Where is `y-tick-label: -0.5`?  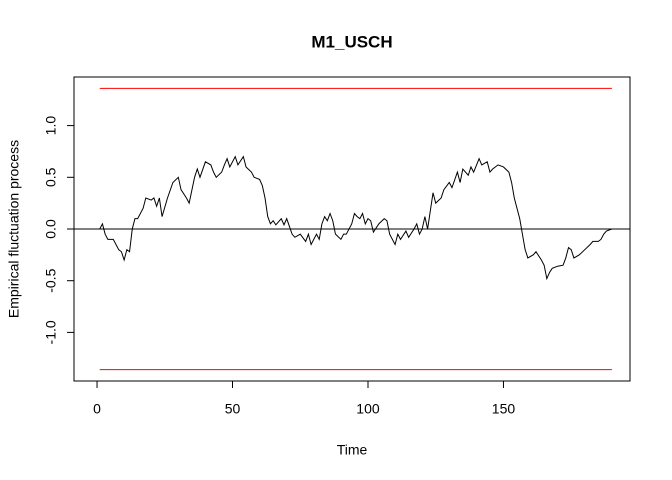 y-tick-label: -0.5 is located at coordinates (51, 280).